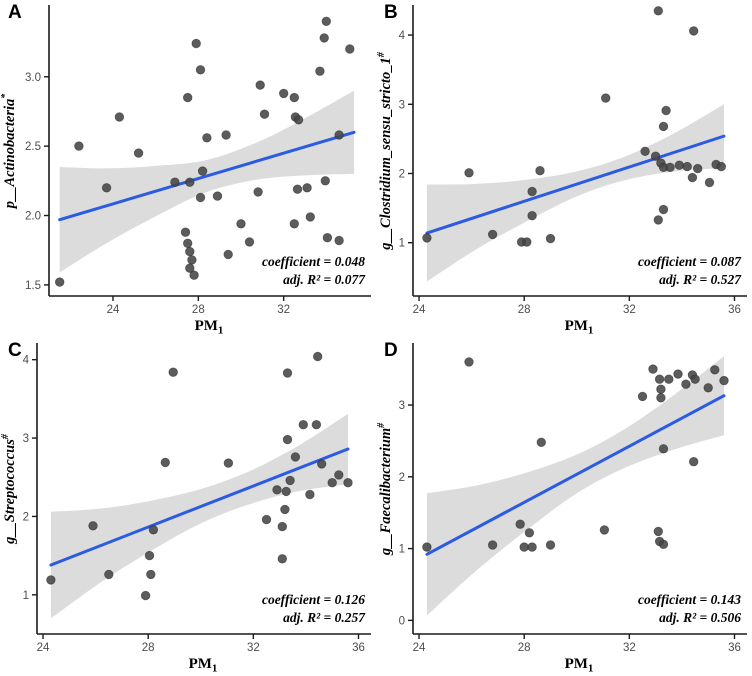 The image size is (752, 676). What do you see at coordinates (385, 489) in the screenshot?
I see `y-axis-title: g__Faecalibacterium#` at bounding box center [385, 489].